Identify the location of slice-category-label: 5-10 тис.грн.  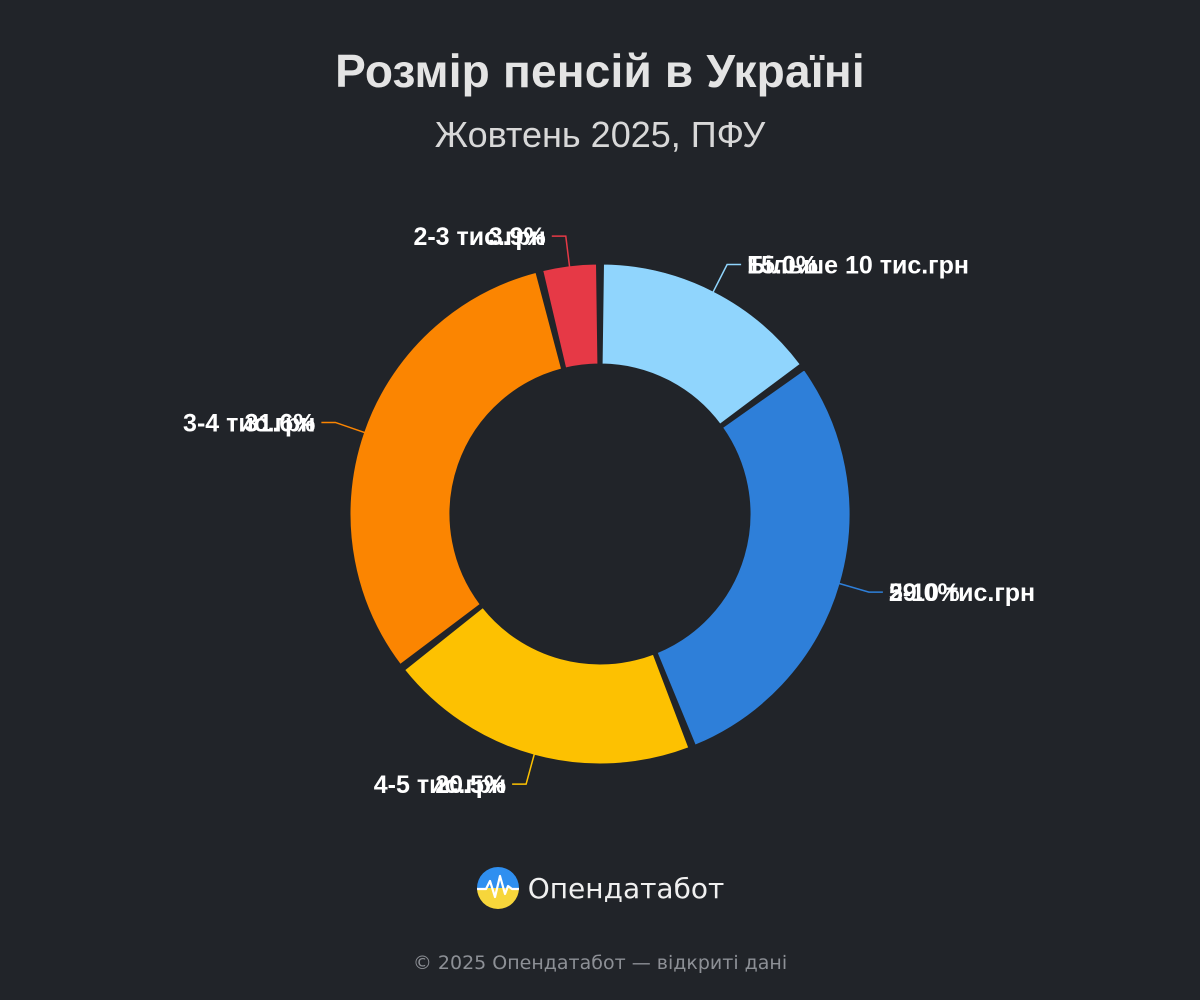
(962, 593).